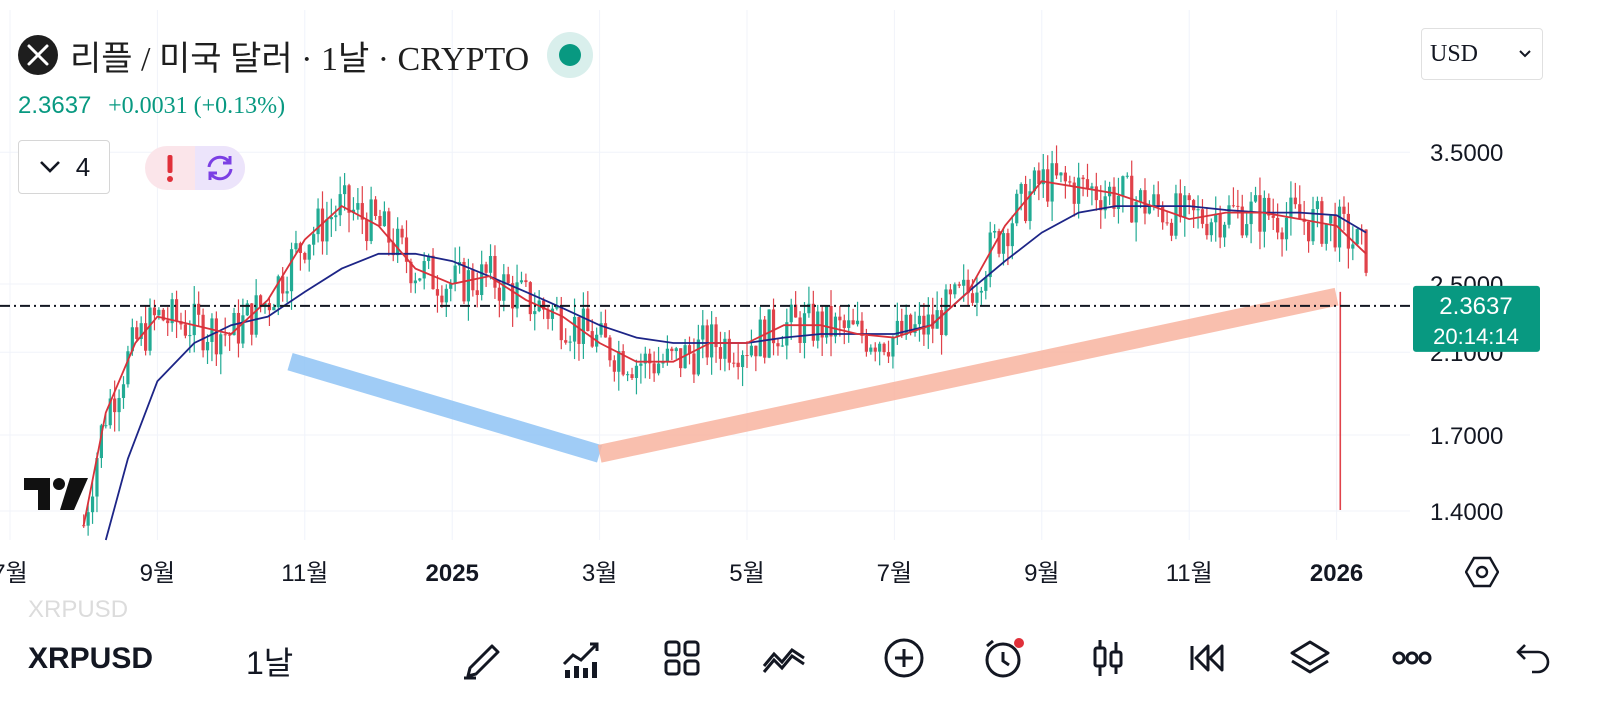 The image size is (1600, 707). What do you see at coordinates (1336, 573) in the screenshot?
I see `time-axis-label: 2026` at bounding box center [1336, 573].